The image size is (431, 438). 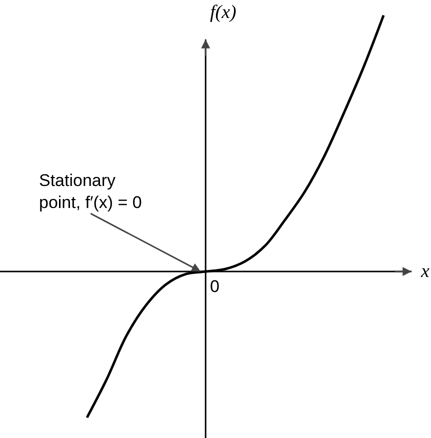 What do you see at coordinates (223, 12) in the screenshot?
I see `y-axis-title: f(x)` at bounding box center [223, 12].